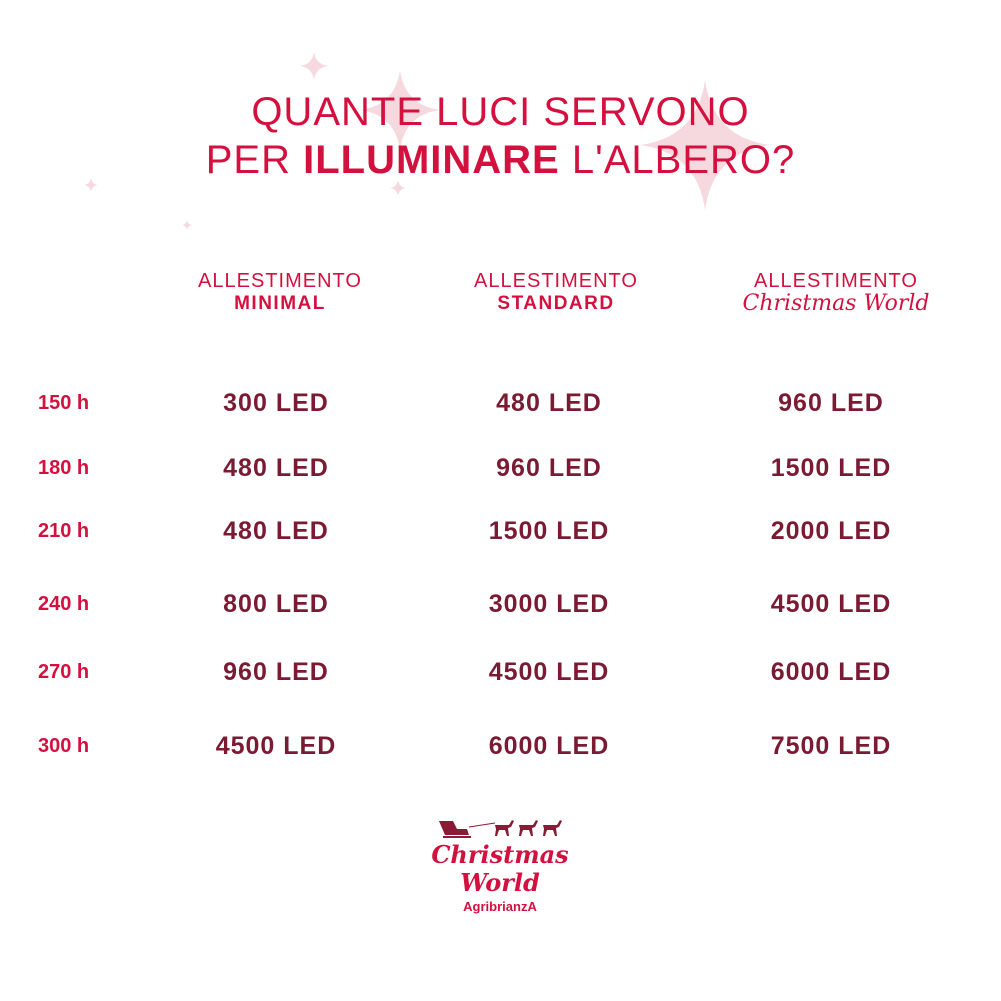 This screenshot has height=1001, width=1001. I want to click on title-suffix: L'ALBERO?, so click(677, 160).